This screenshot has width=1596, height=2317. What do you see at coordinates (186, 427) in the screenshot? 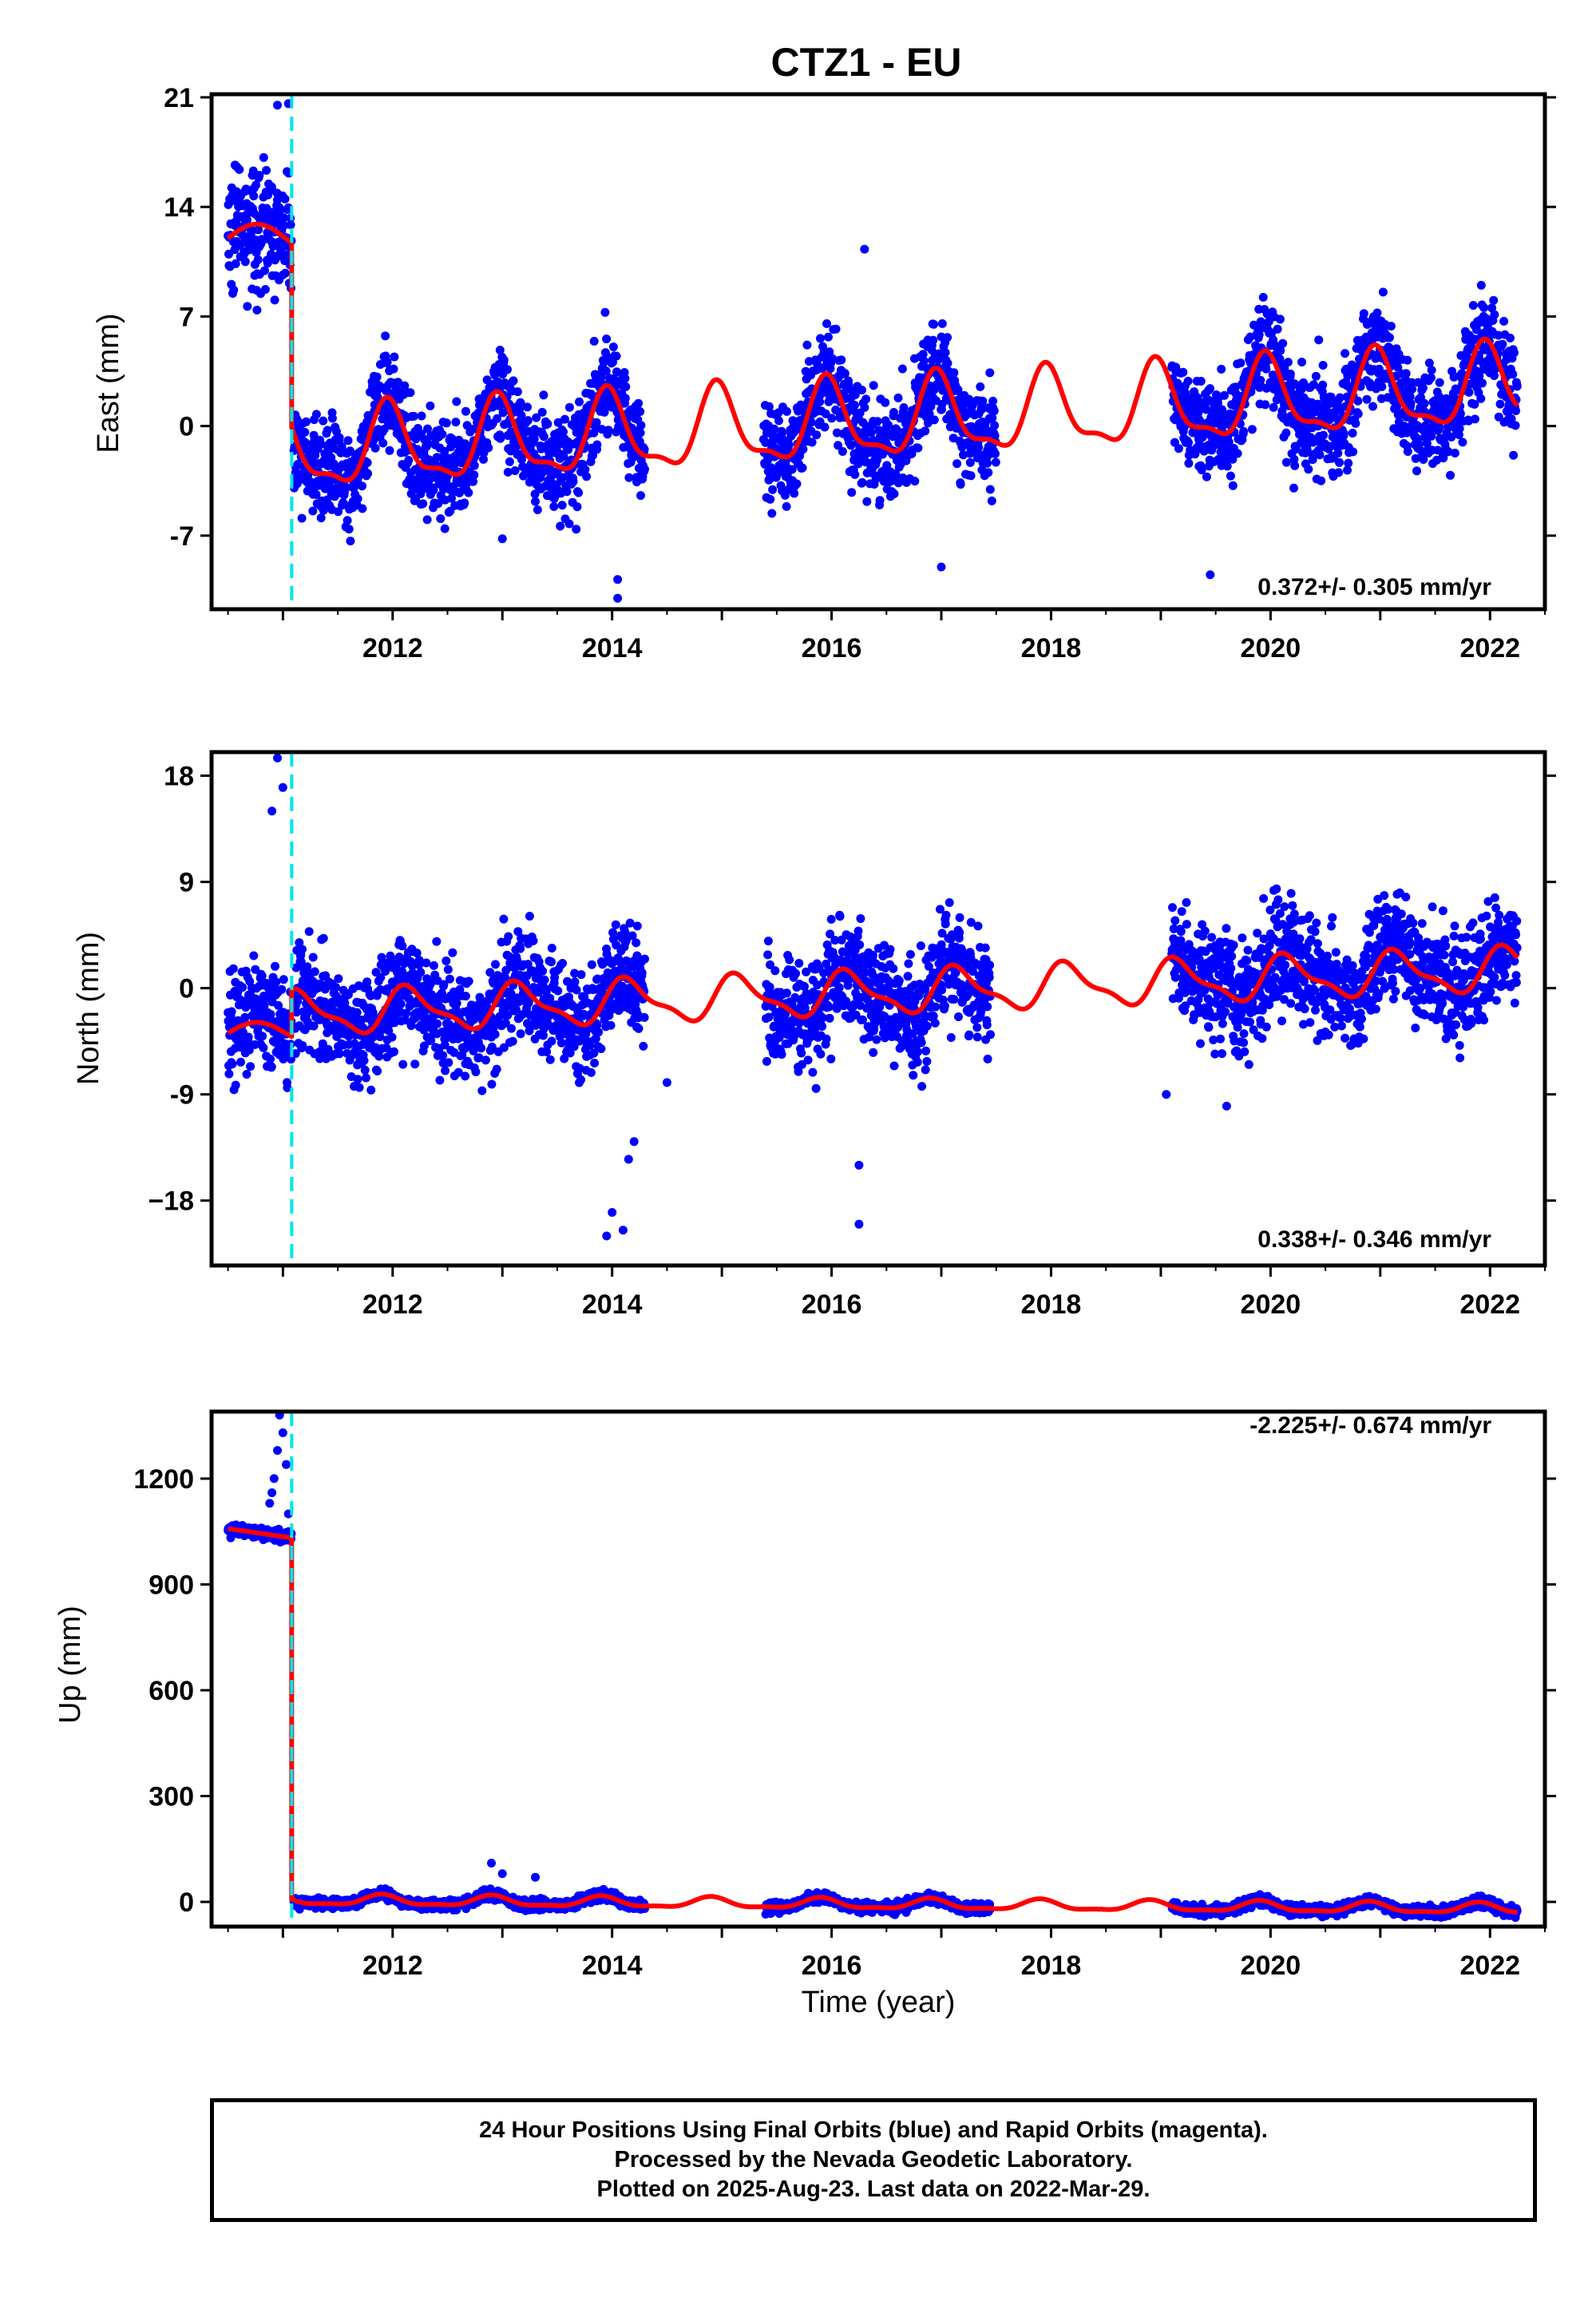
I see `y-tick-label: 0` at bounding box center [186, 427].